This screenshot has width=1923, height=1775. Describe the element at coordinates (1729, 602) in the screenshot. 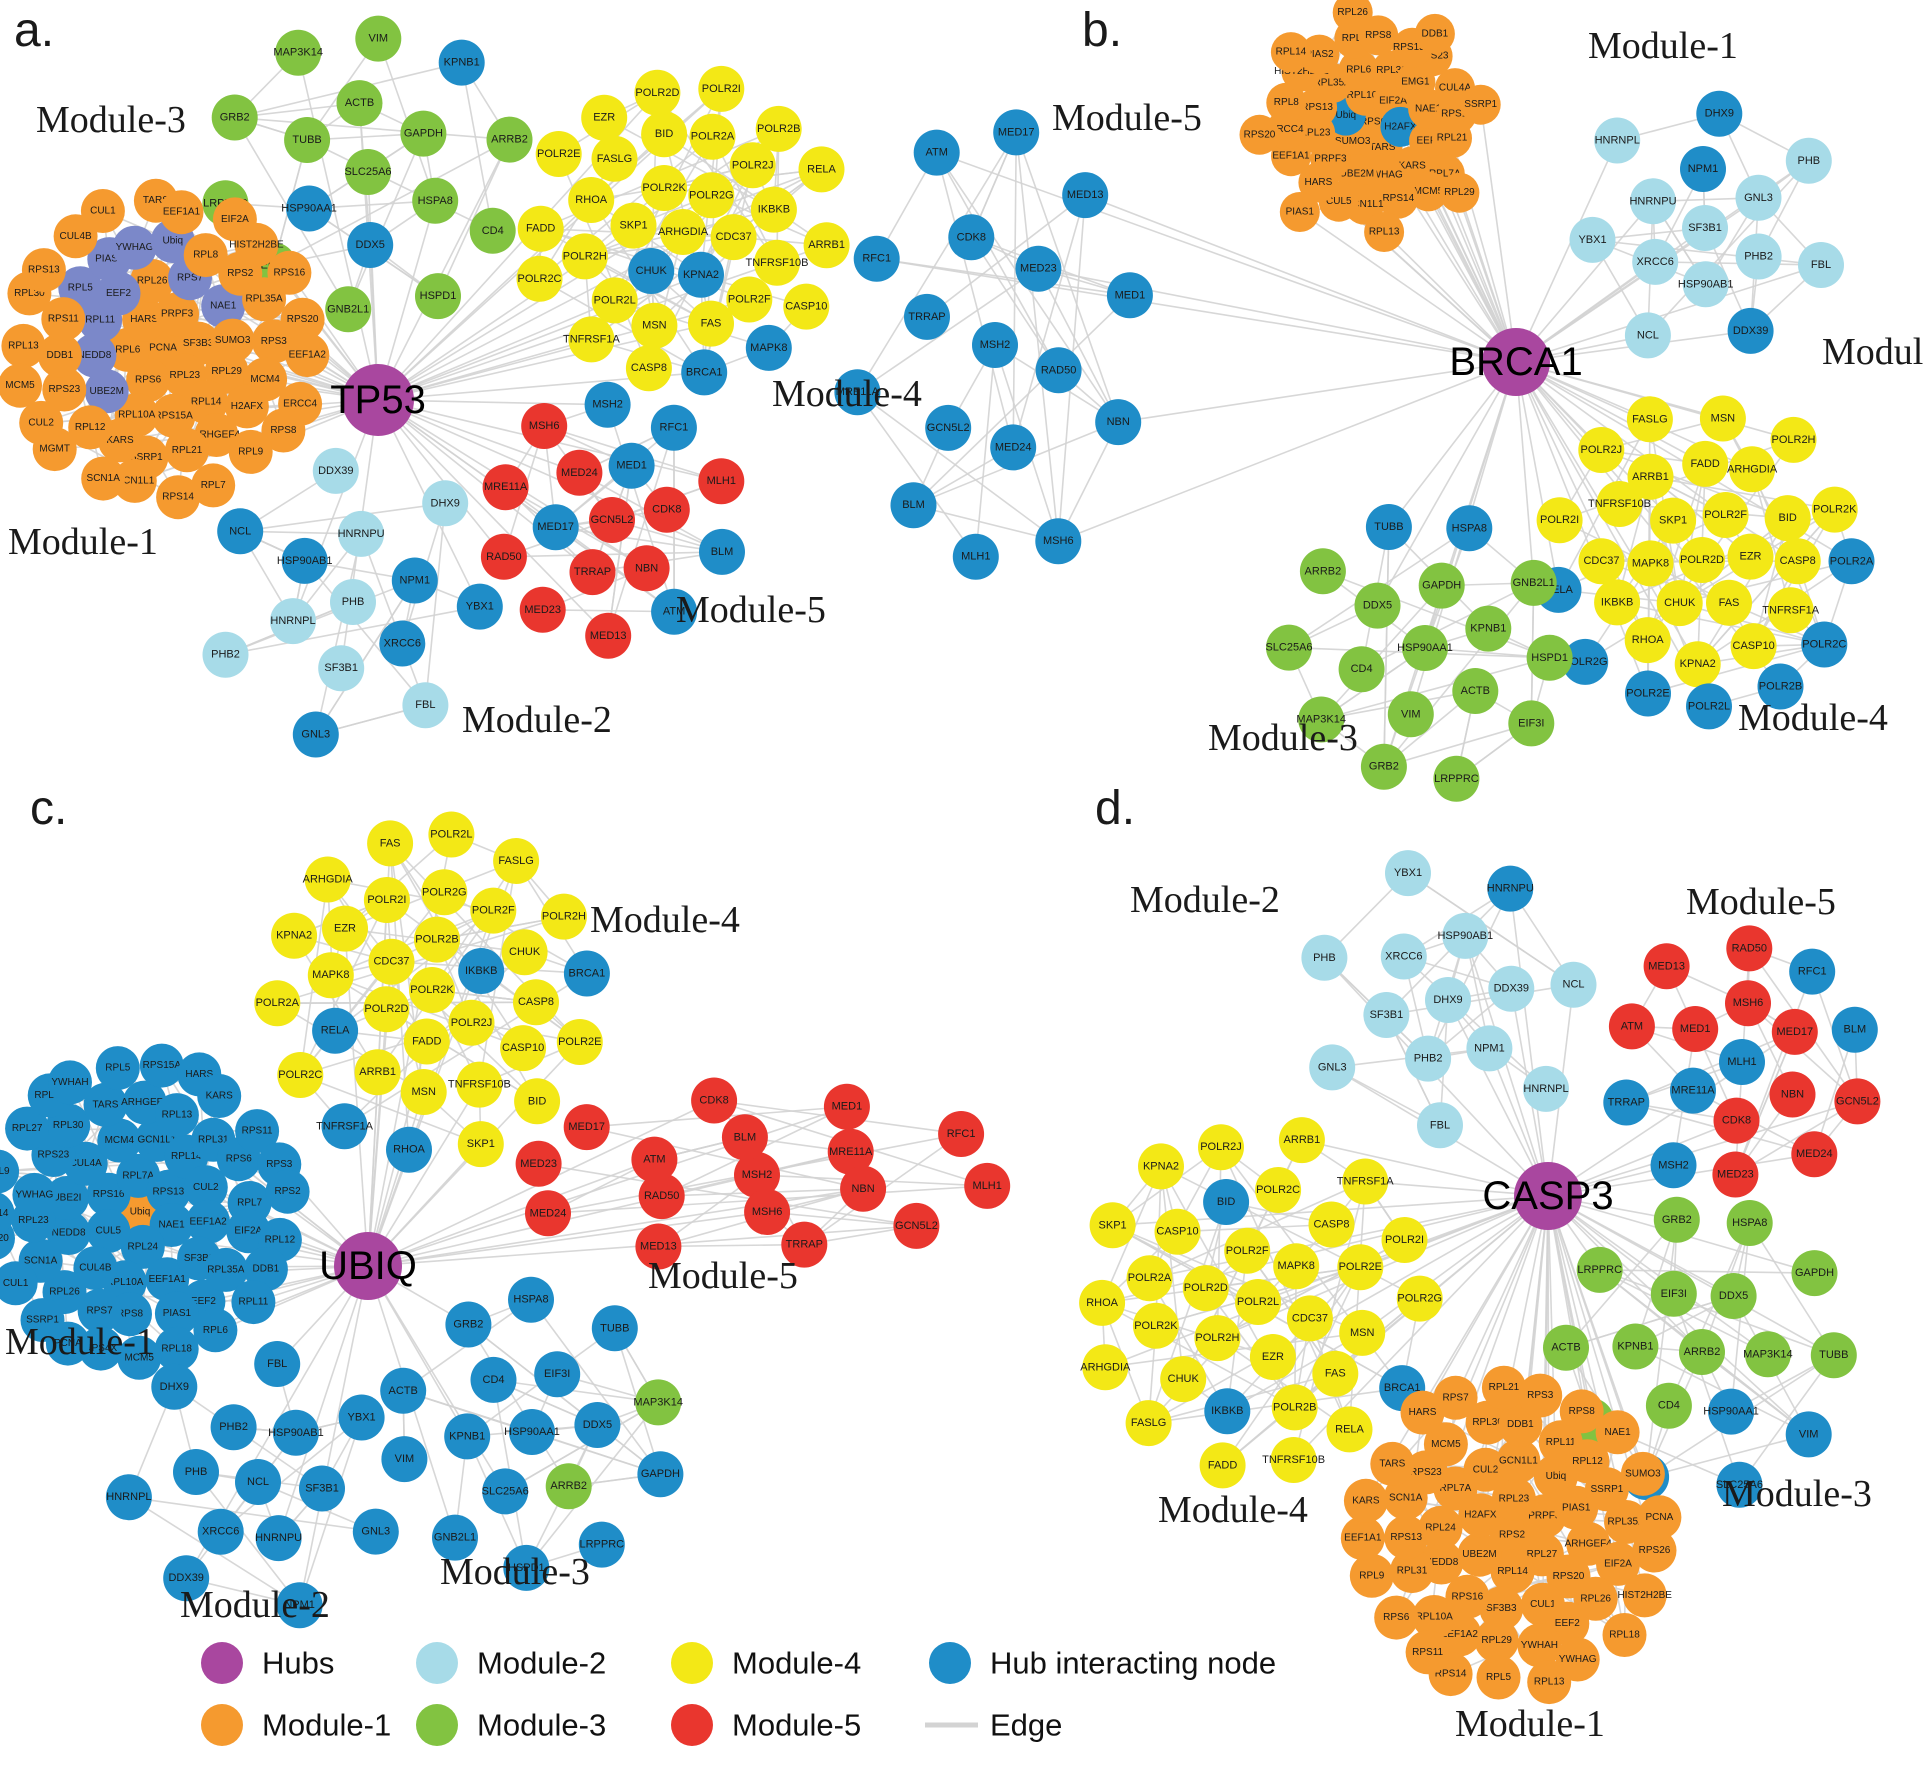

I see `node-fas: FAS` at that location.